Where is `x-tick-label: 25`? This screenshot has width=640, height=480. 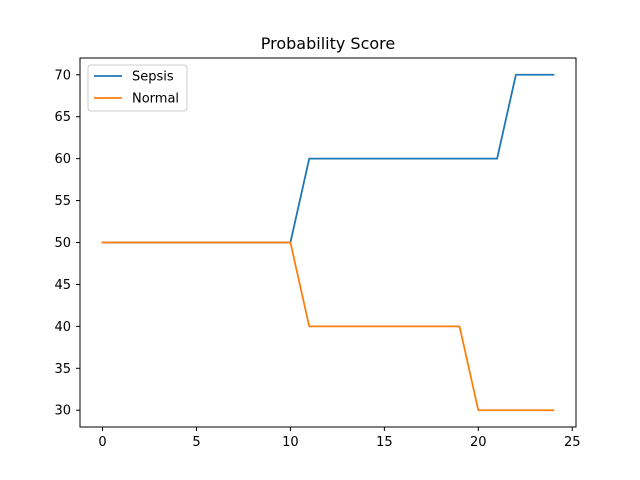
x-tick-label: 25 is located at coordinates (572, 442).